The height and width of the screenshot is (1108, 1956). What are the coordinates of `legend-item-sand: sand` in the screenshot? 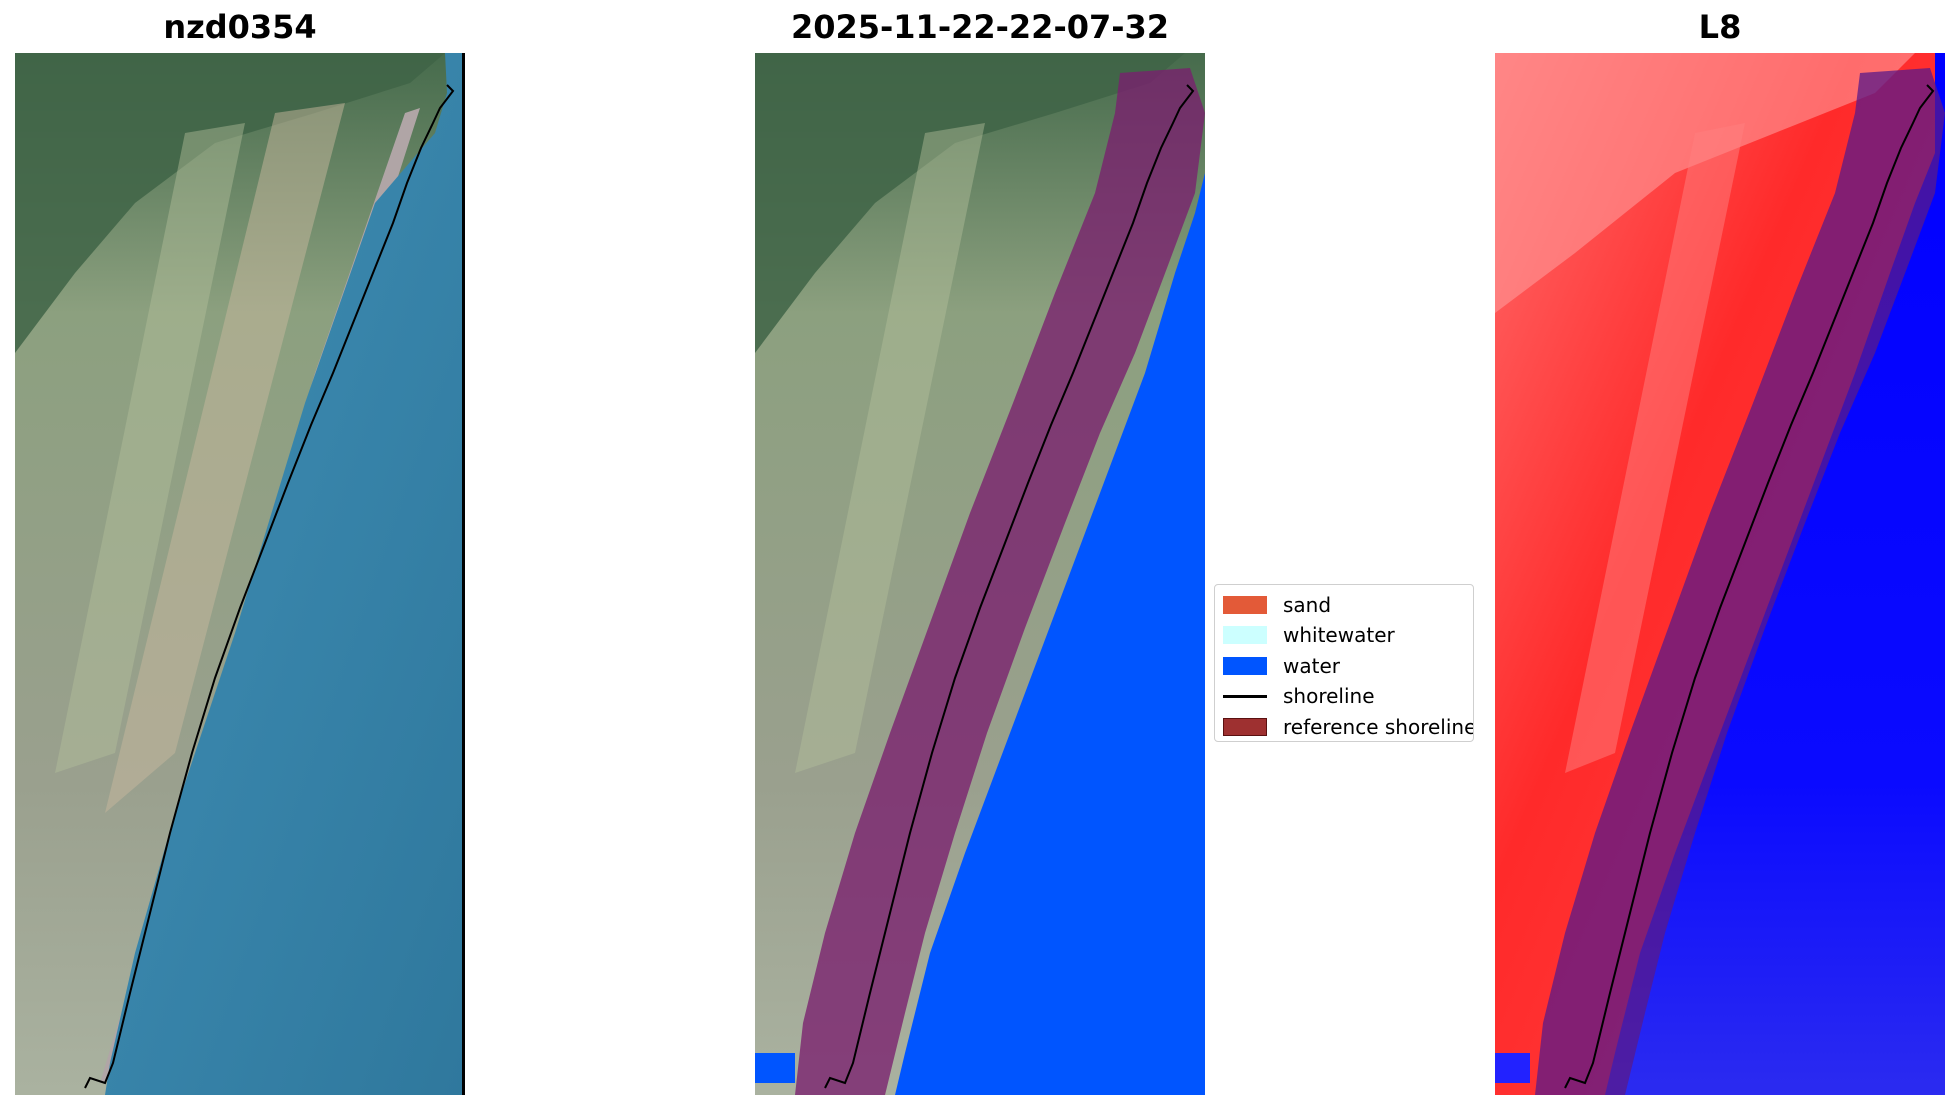 It's located at (1277, 605).